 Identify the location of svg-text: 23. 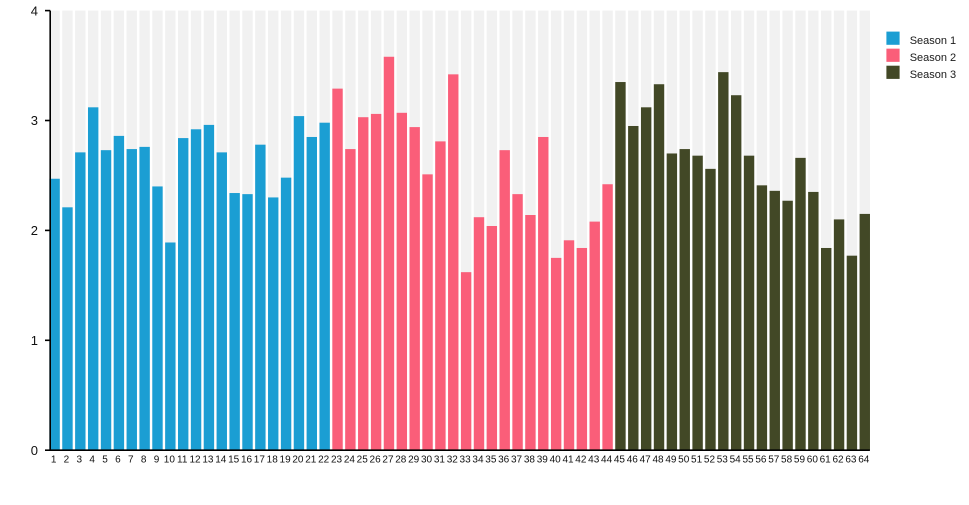
(337, 460).